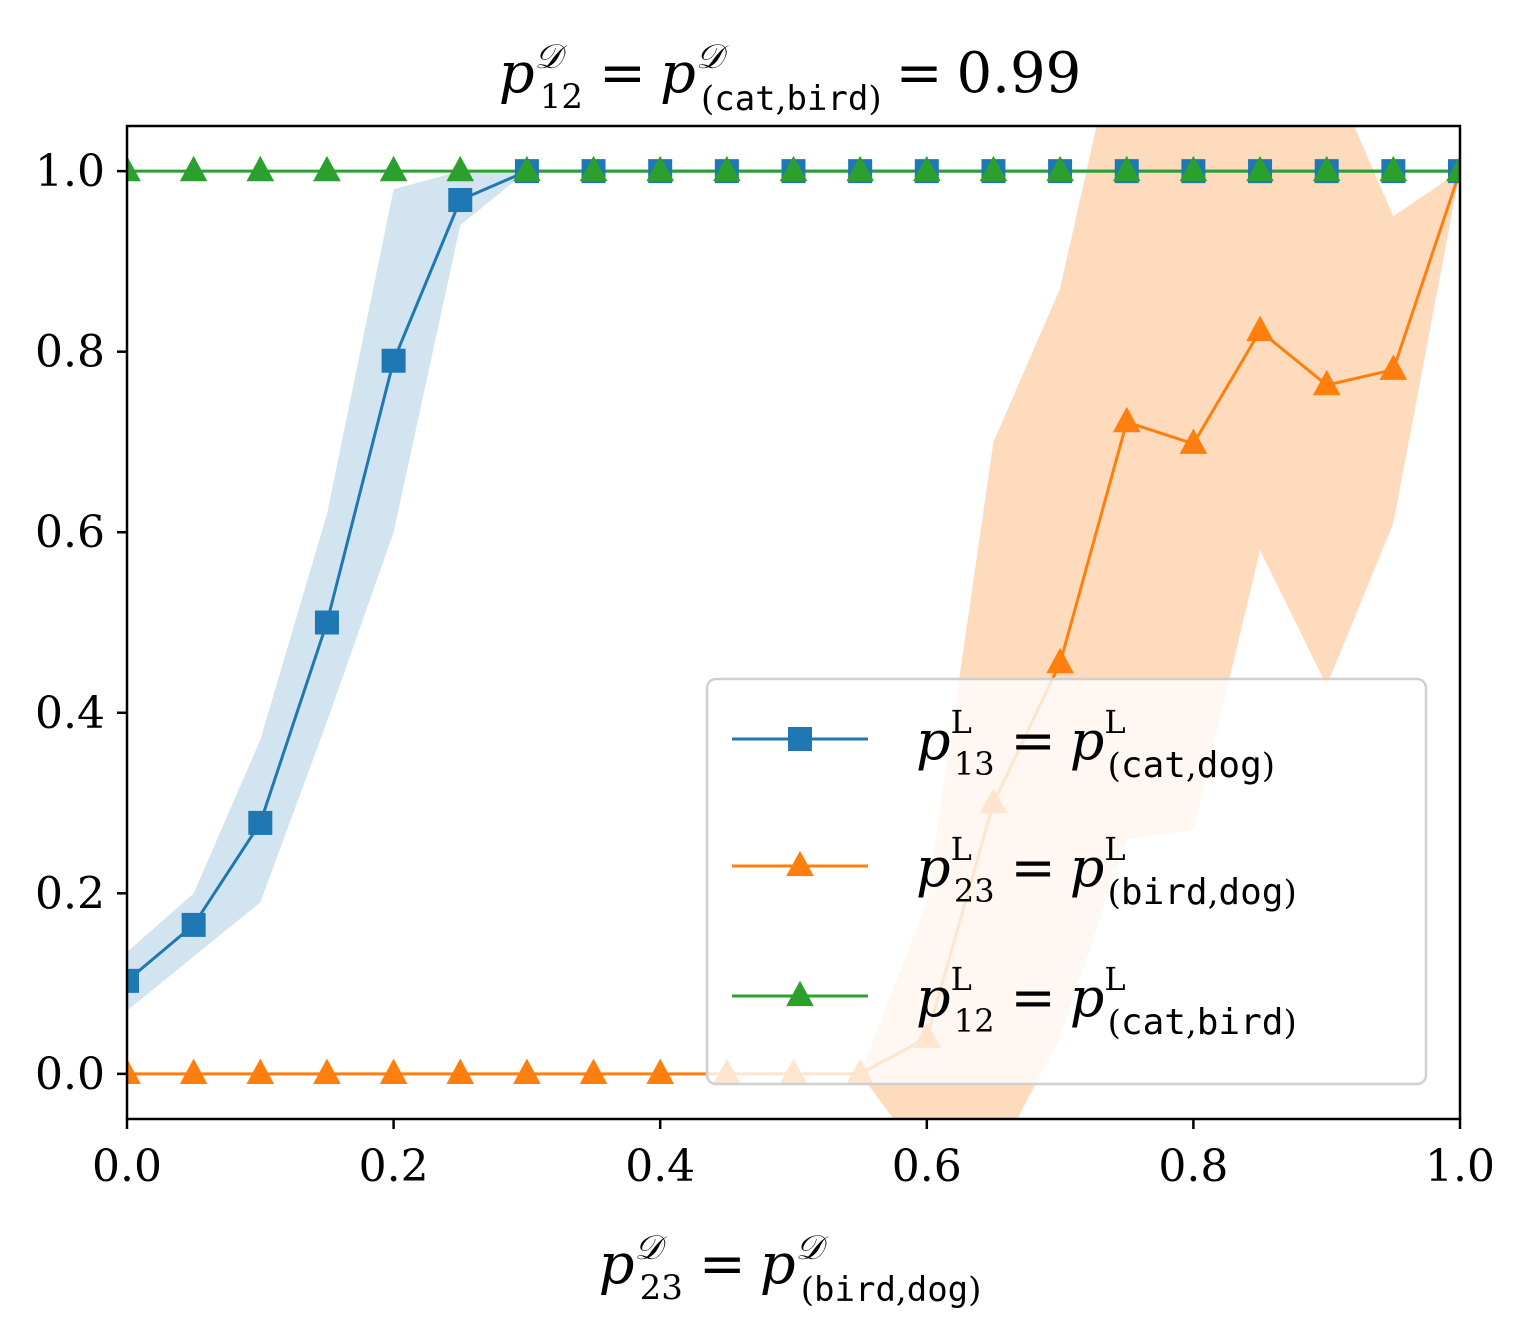 The height and width of the screenshot is (1341, 1524). I want to click on xlabel-rhs: p, so click(778, 1264).